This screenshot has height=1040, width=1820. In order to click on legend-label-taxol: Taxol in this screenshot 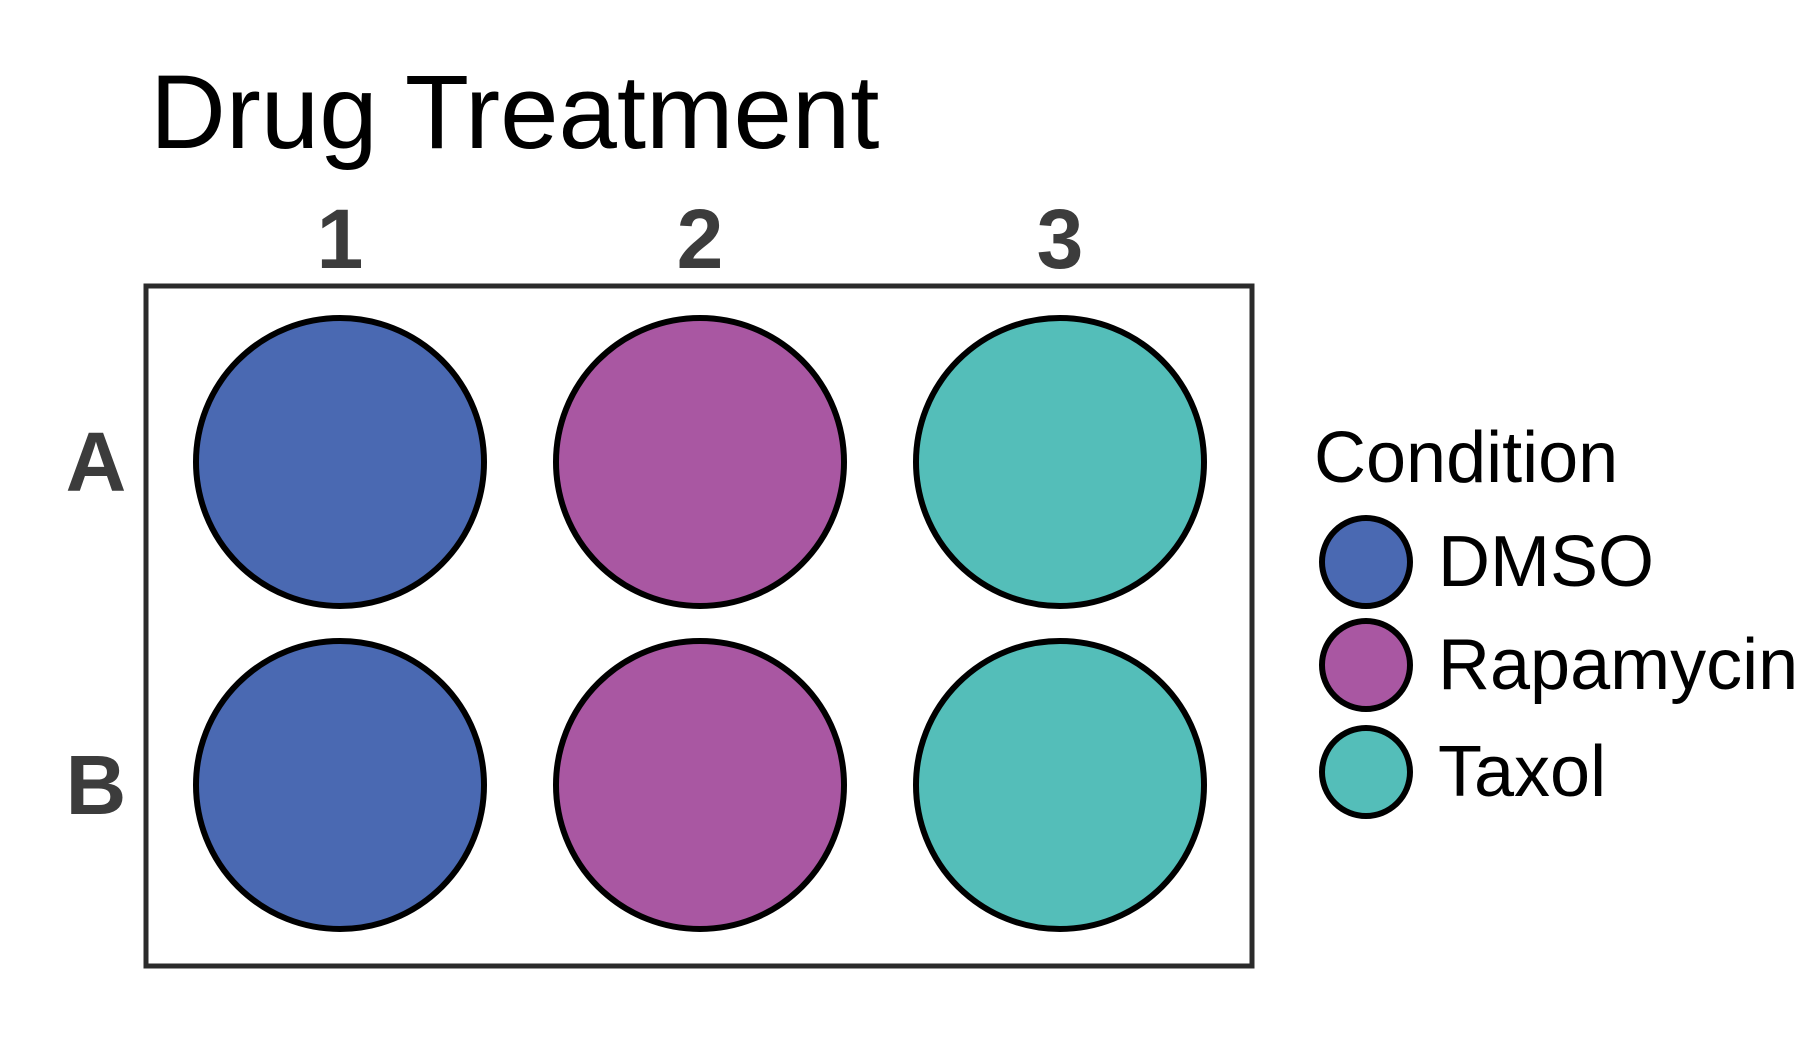, I will do `click(1522, 772)`.